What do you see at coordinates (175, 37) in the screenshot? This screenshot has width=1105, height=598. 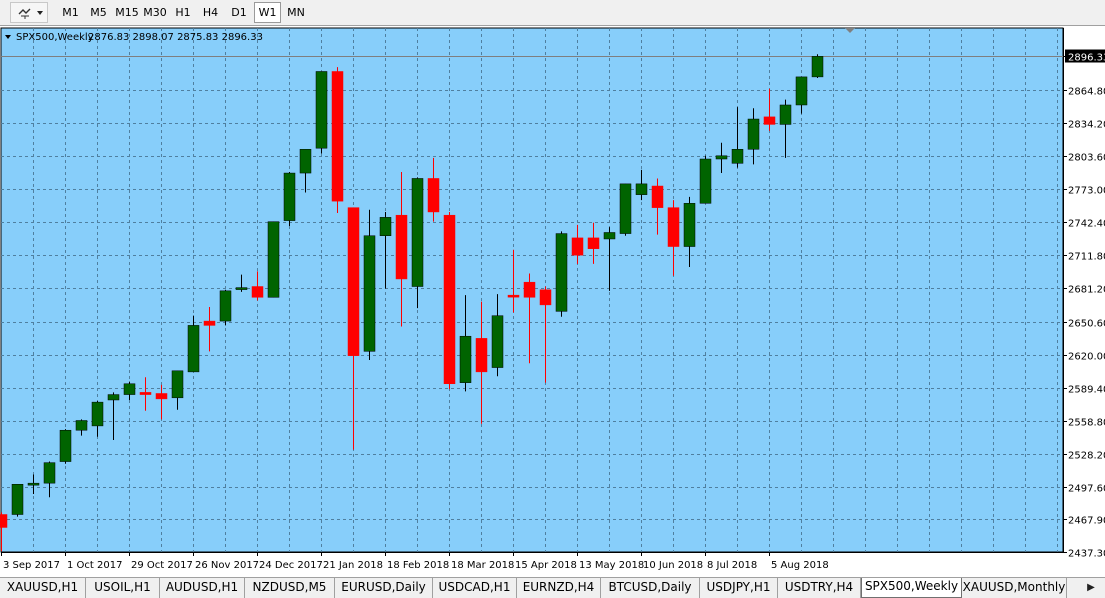 I see `chart-ohlc-label: 2876.83 2898.07 2875.83 2896.33` at bounding box center [175, 37].